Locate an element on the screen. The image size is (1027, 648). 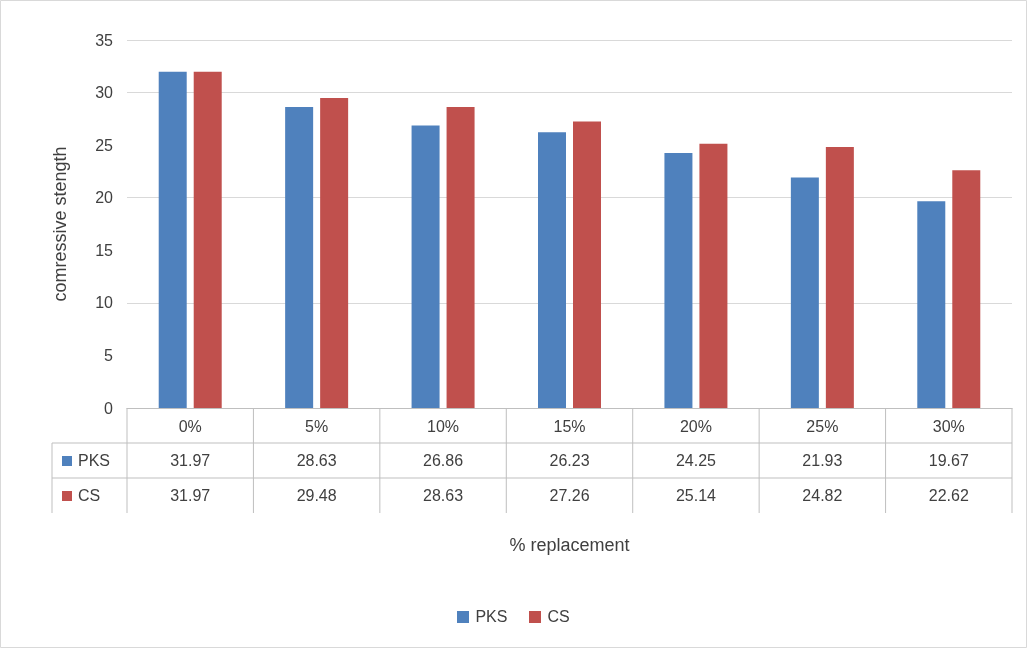
y-tick-label: 30 is located at coordinates (104, 93).